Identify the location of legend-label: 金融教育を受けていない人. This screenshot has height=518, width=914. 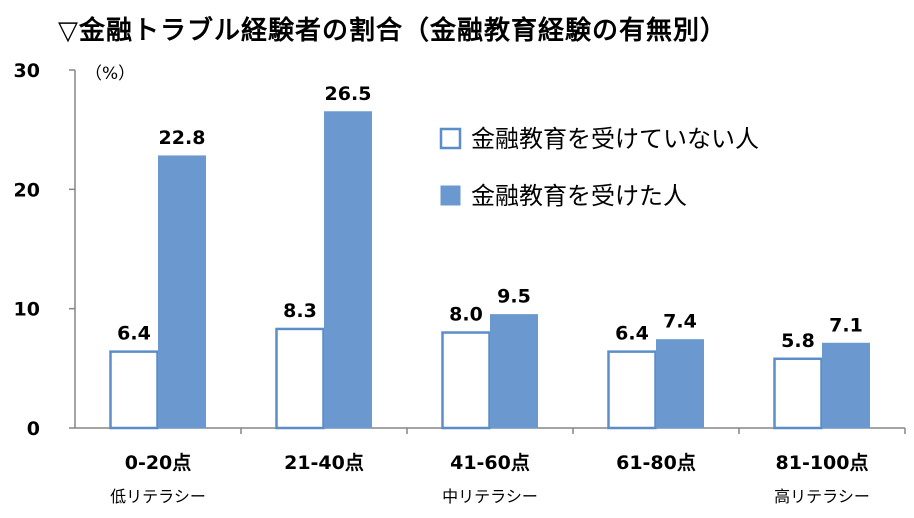
(615, 139).